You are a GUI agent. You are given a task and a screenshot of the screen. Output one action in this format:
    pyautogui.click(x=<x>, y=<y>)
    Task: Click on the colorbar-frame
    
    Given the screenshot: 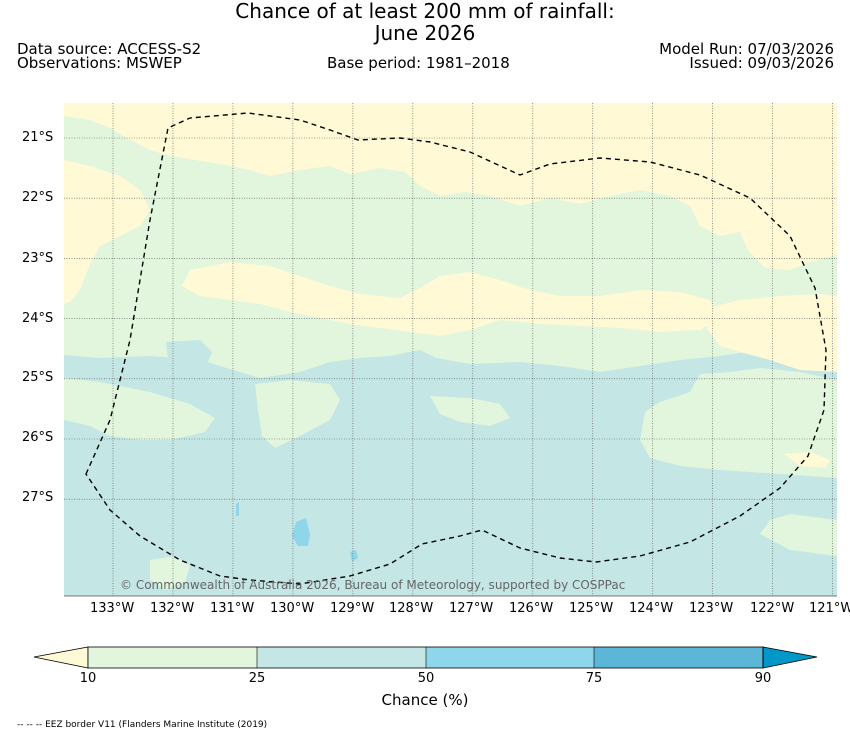 What is the action you would take?
    pyautogui.click(x=425, y=657)
    